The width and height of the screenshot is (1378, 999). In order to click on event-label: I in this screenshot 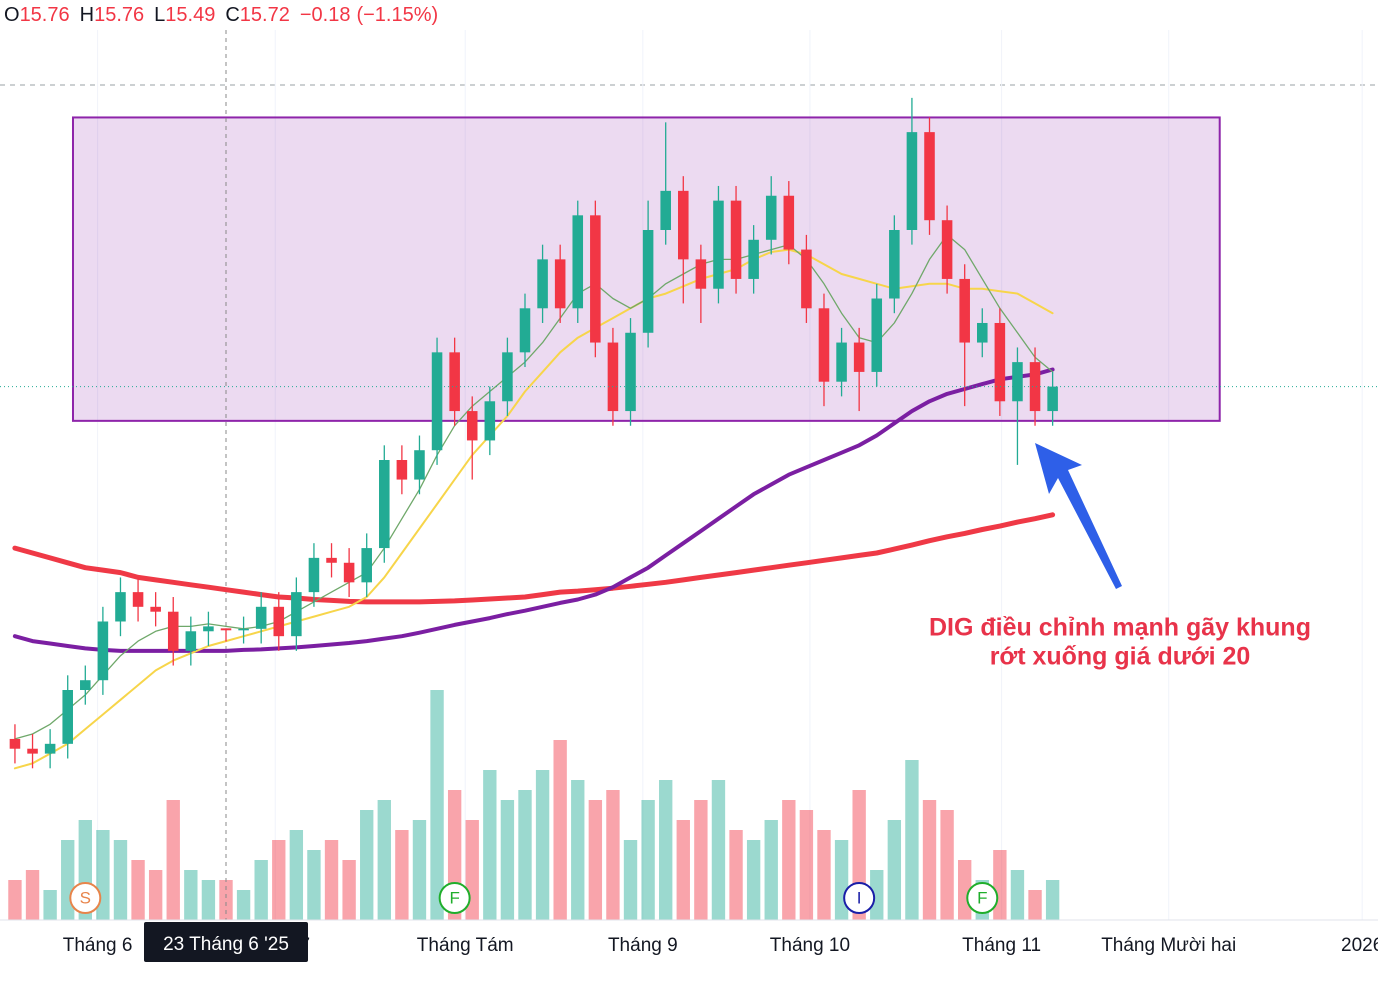, I will do `click(859, 897)`.